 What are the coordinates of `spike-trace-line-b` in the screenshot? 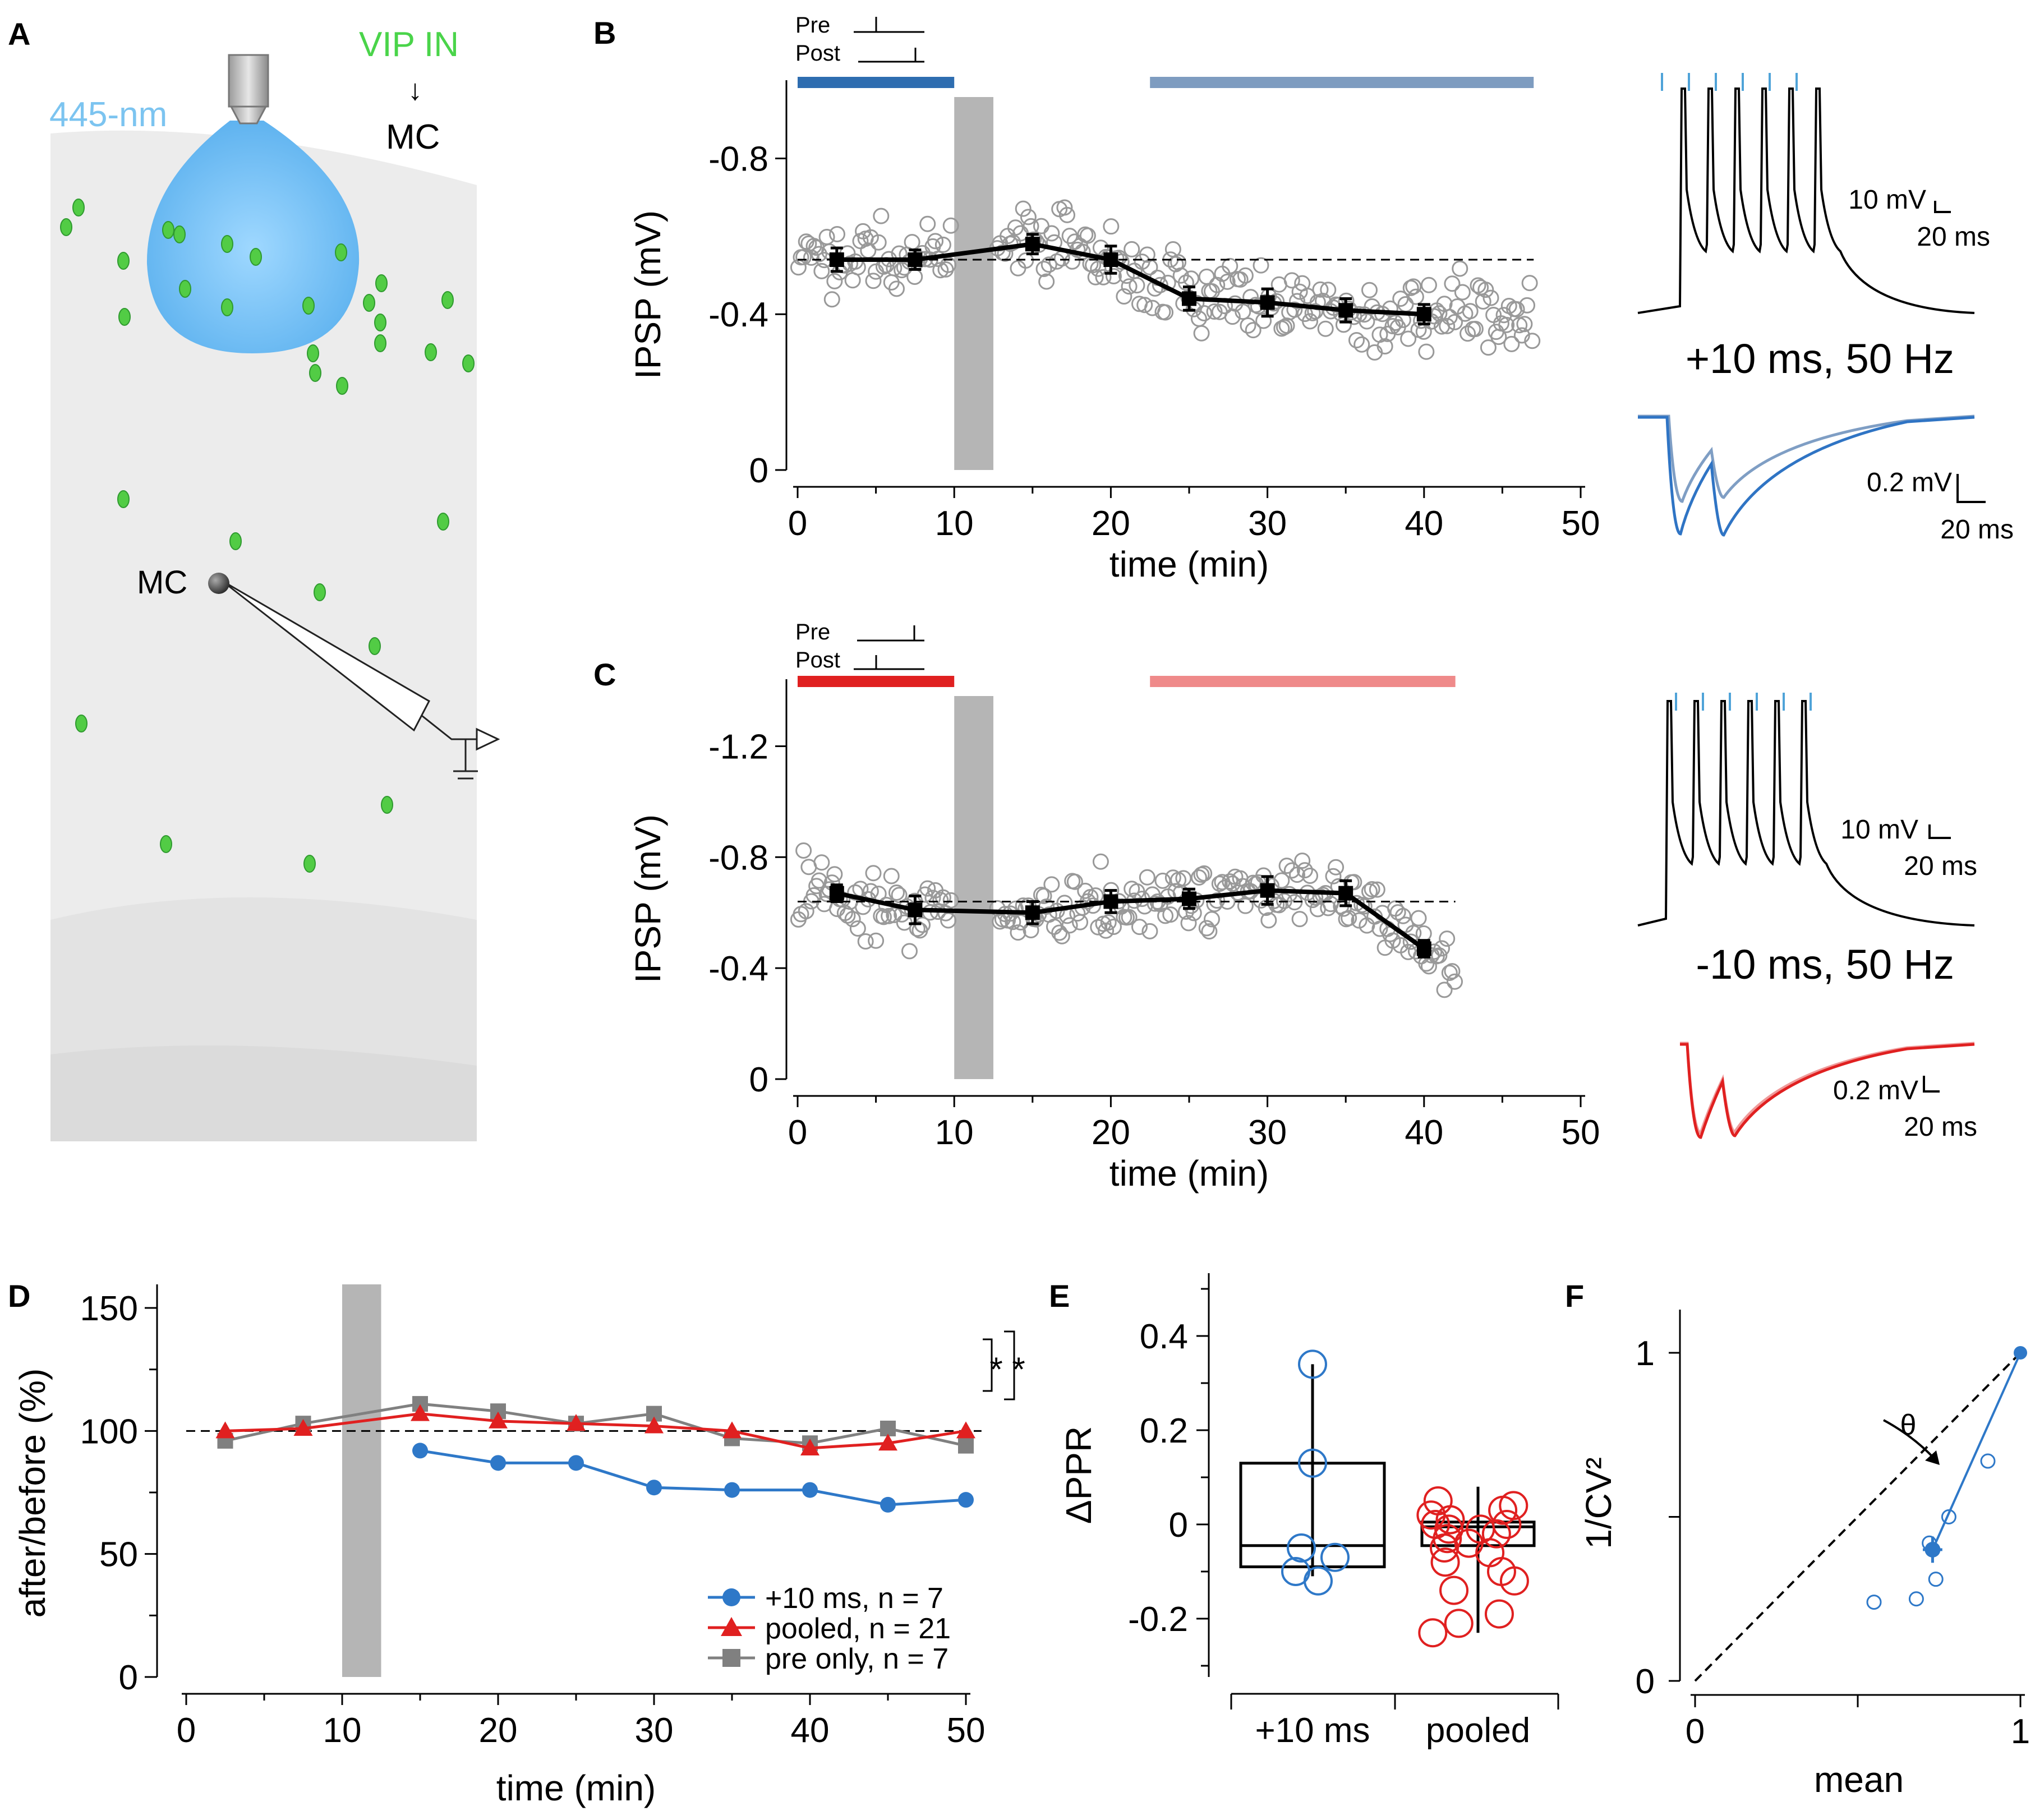 It's located at (1806, 201).